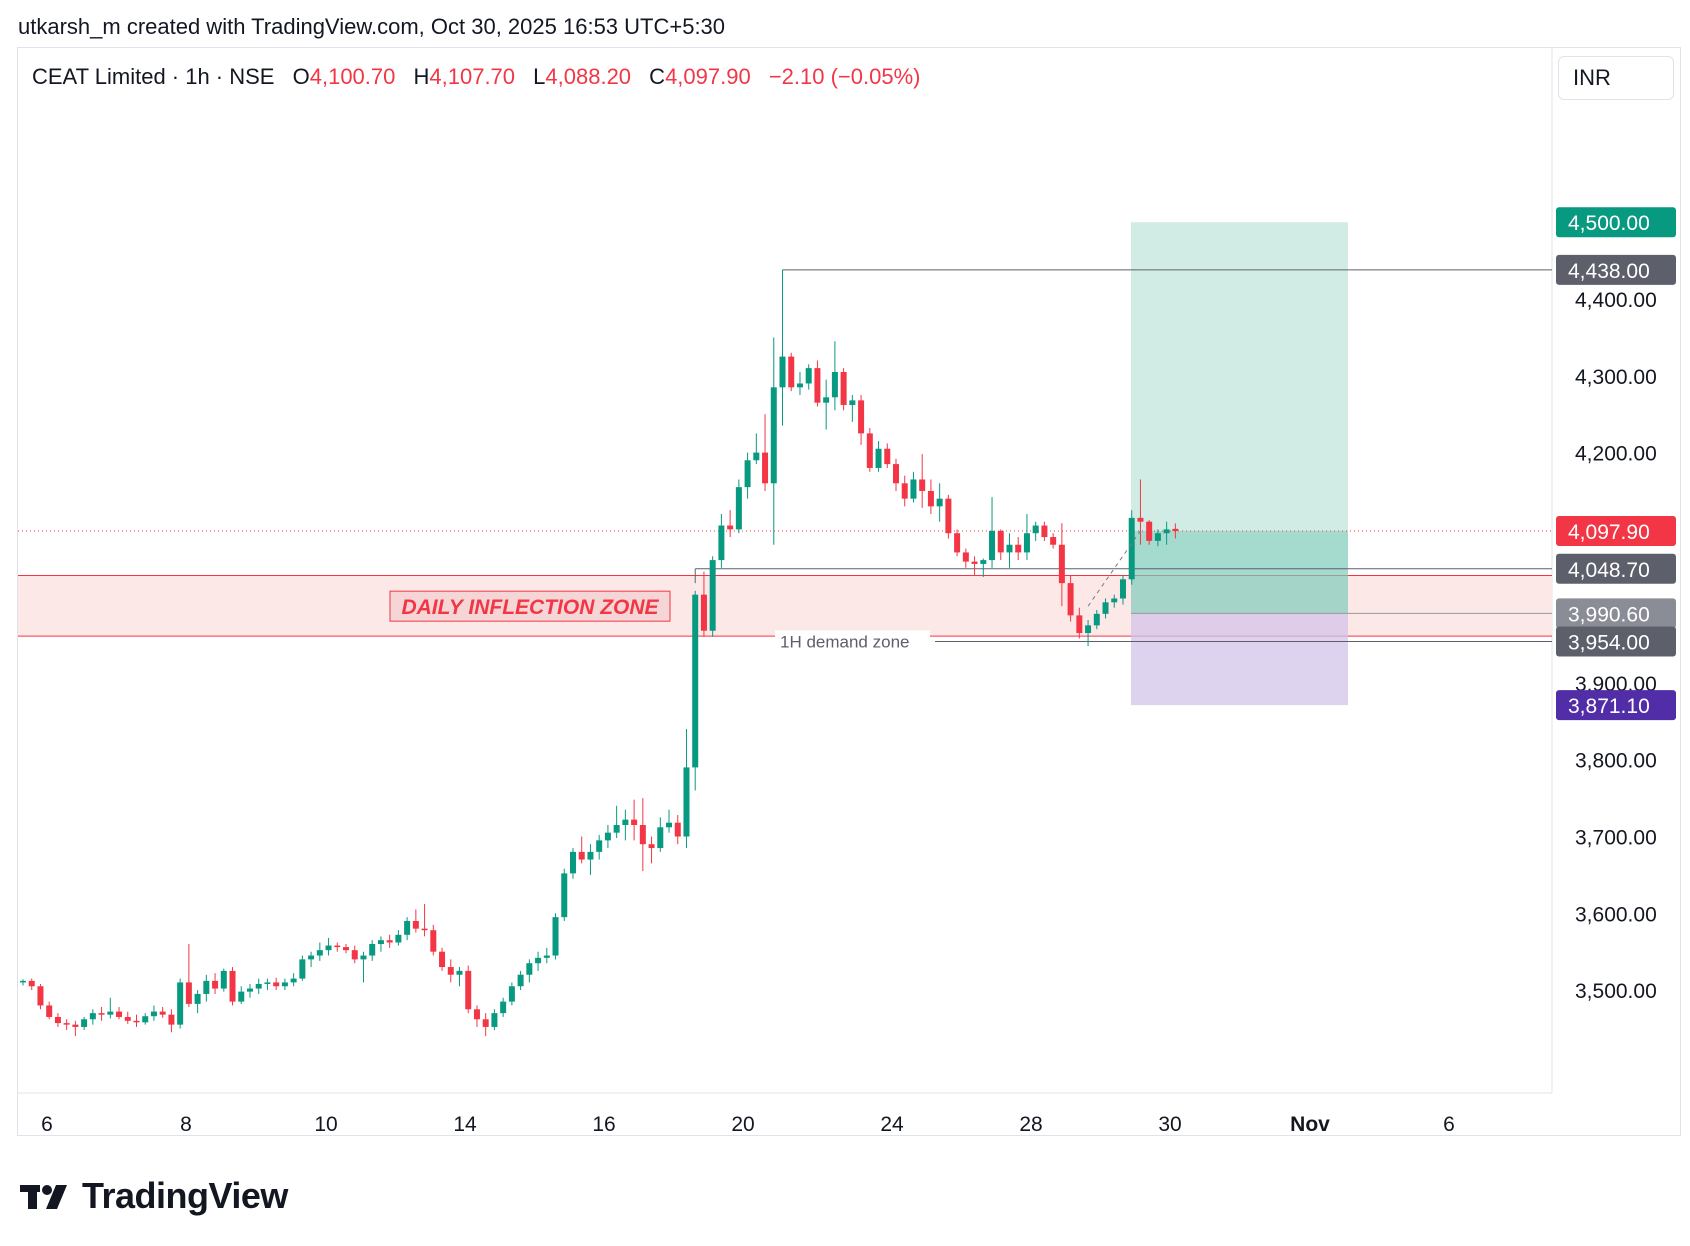 Image resolution: width=1690 pixels, height=1246 pixels. I want to click on tradingview-wordmark: TradingView, so click(185, 1195).